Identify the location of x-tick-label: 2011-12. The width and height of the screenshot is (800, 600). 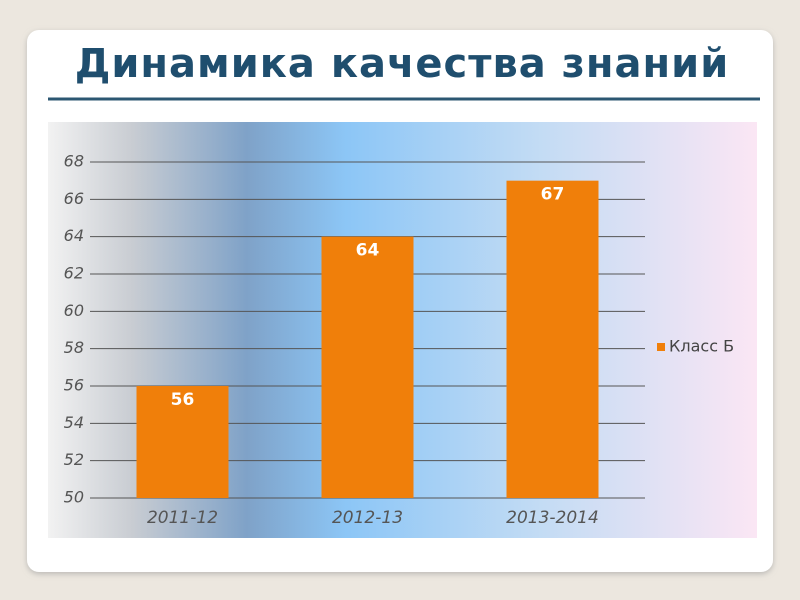
(182, 518).